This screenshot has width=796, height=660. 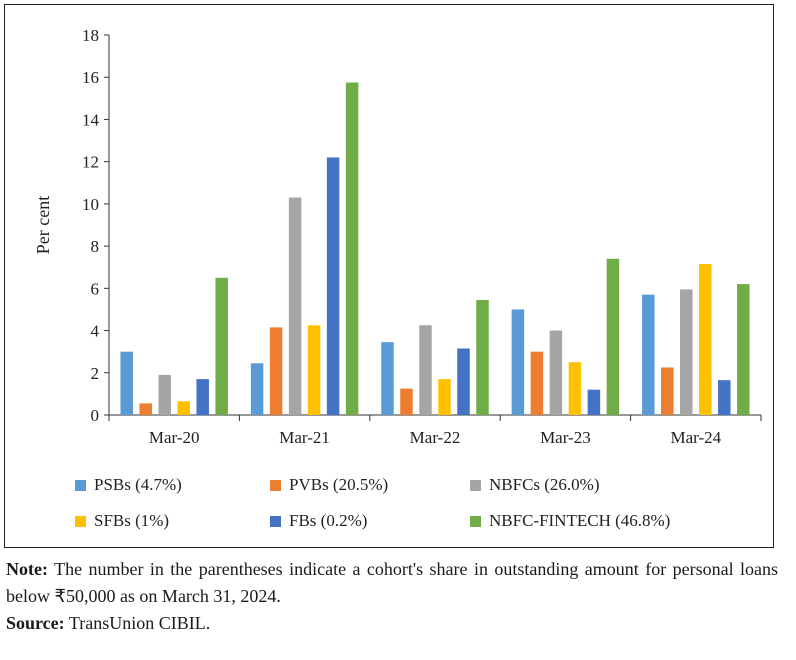 What do you see at coordinates (580, 520) in the screenshot?
I see `legend-label: NBFC-FINTECH (46.8%)` at bounding box center [580, 520].